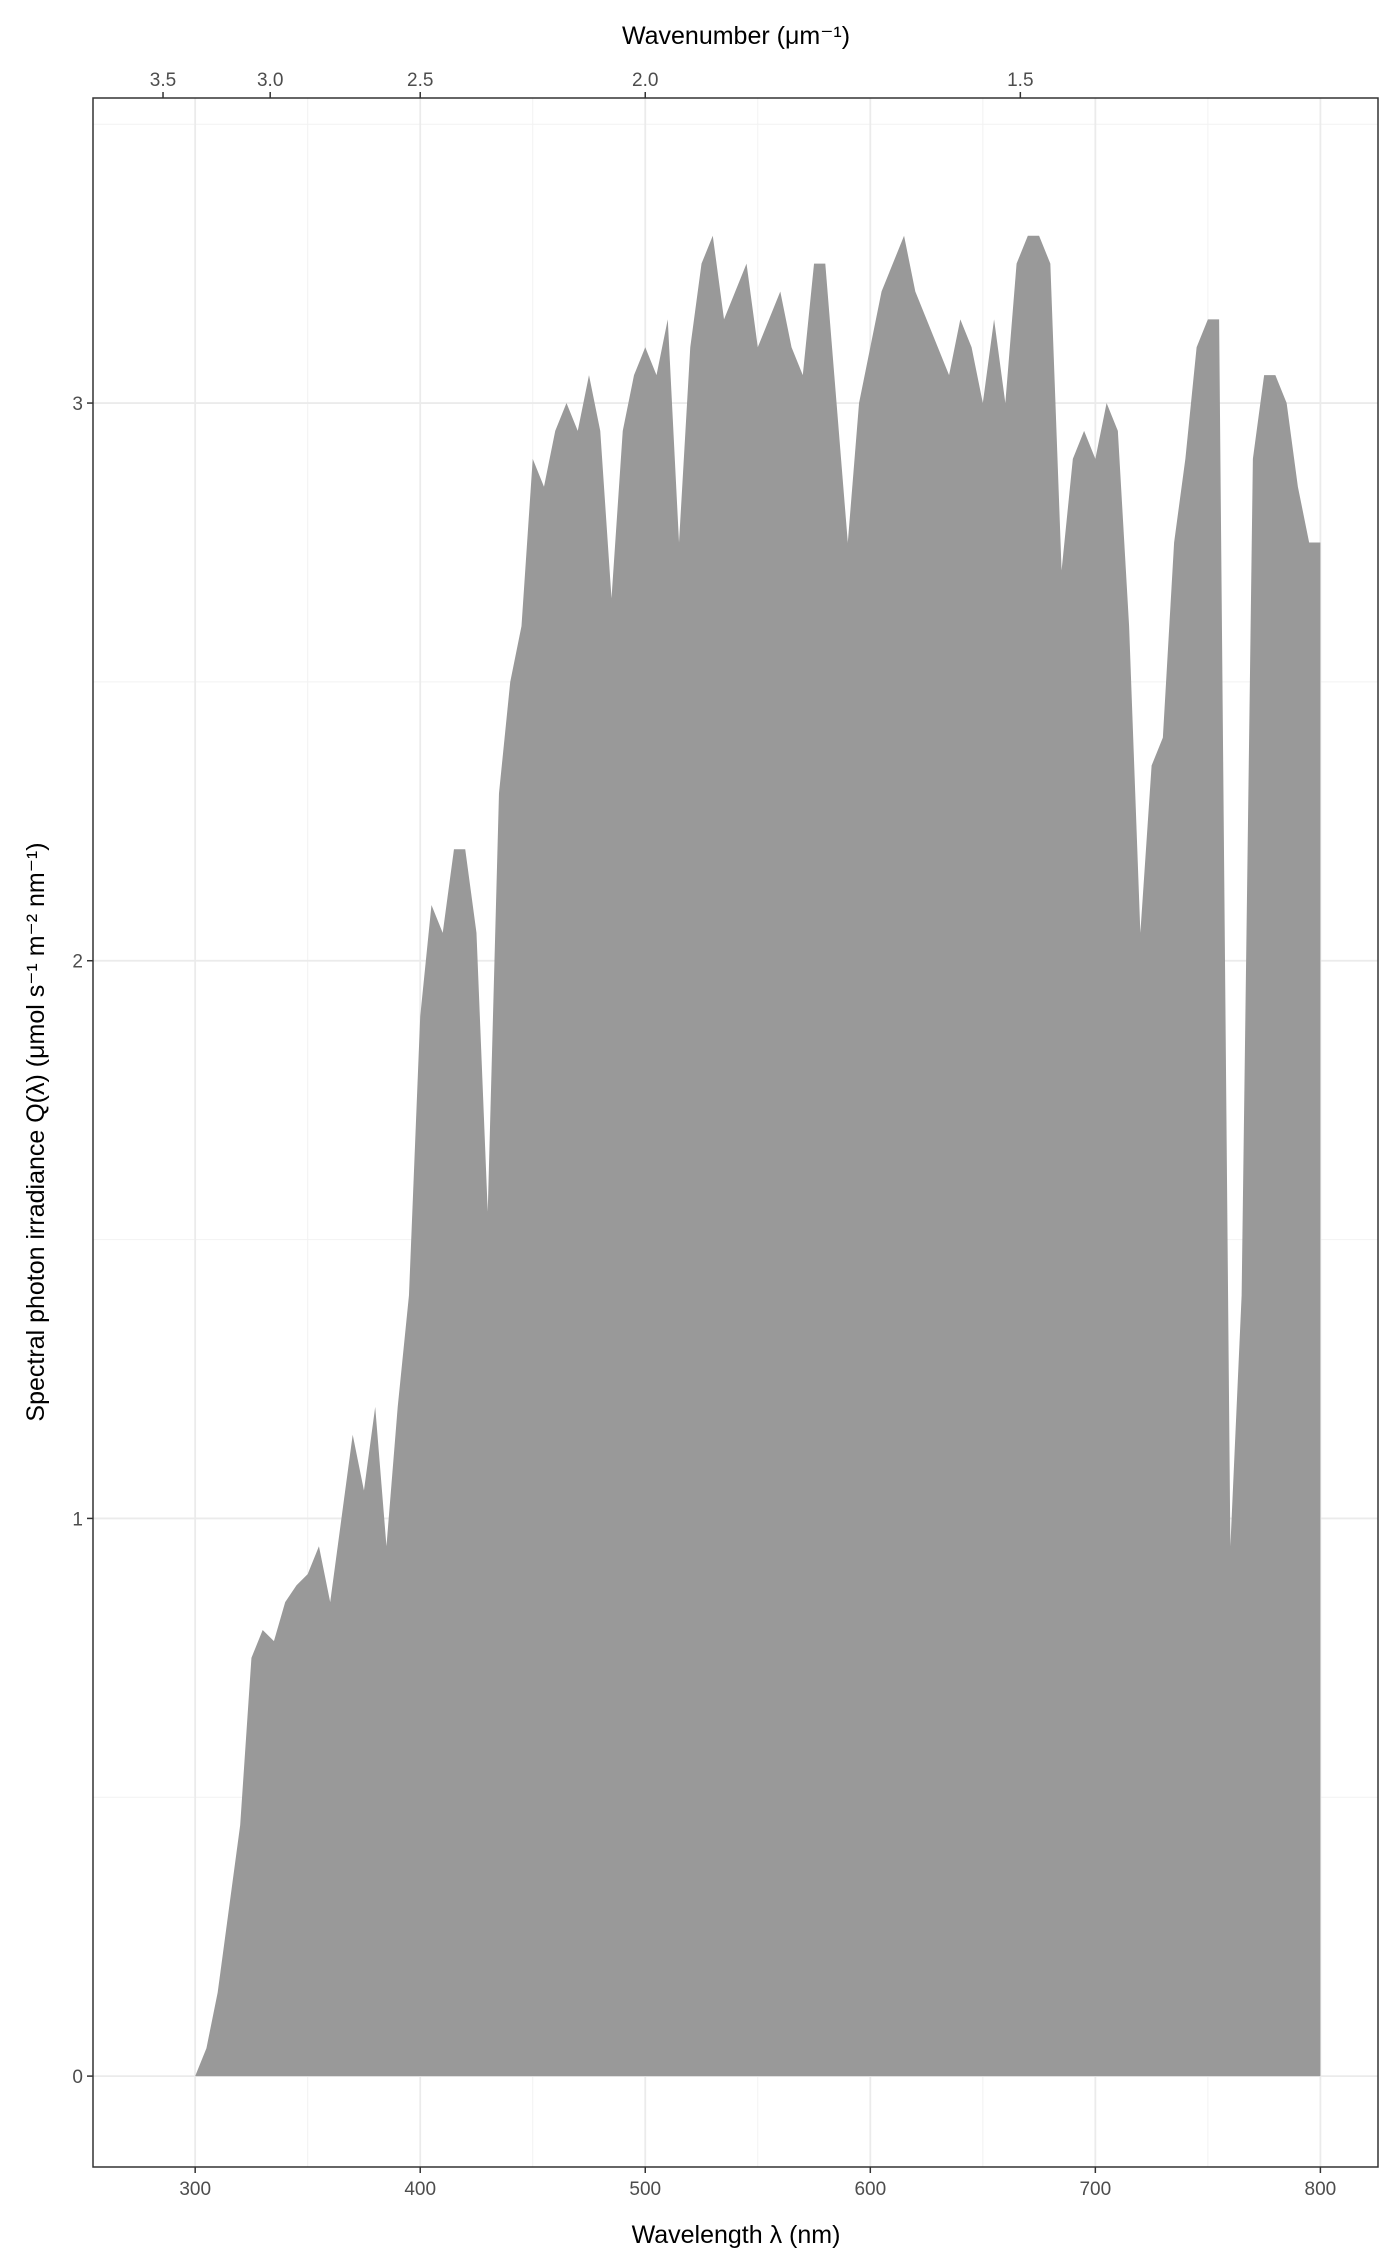 The width and height of the screenshot is (1400, 2265). I want to click on x2-tick-label: 2.0, so click(645, 80).